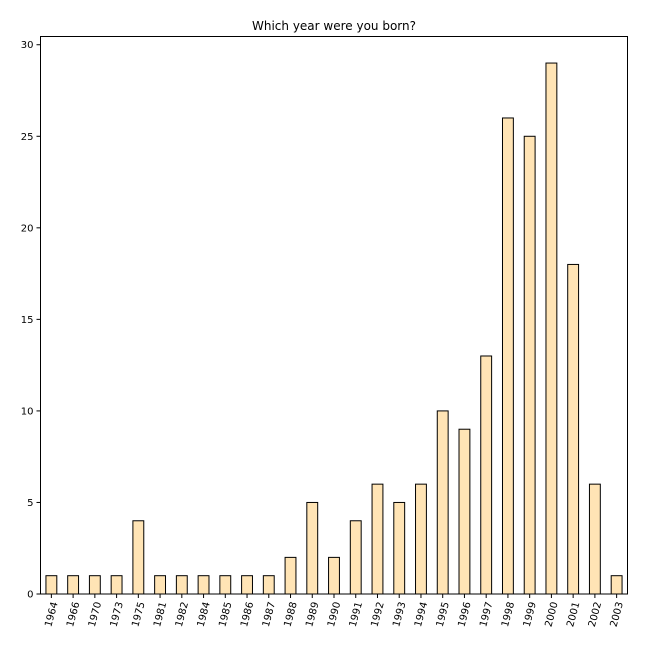  I want to click on x-tick-label: 1990, so click(334, 614).